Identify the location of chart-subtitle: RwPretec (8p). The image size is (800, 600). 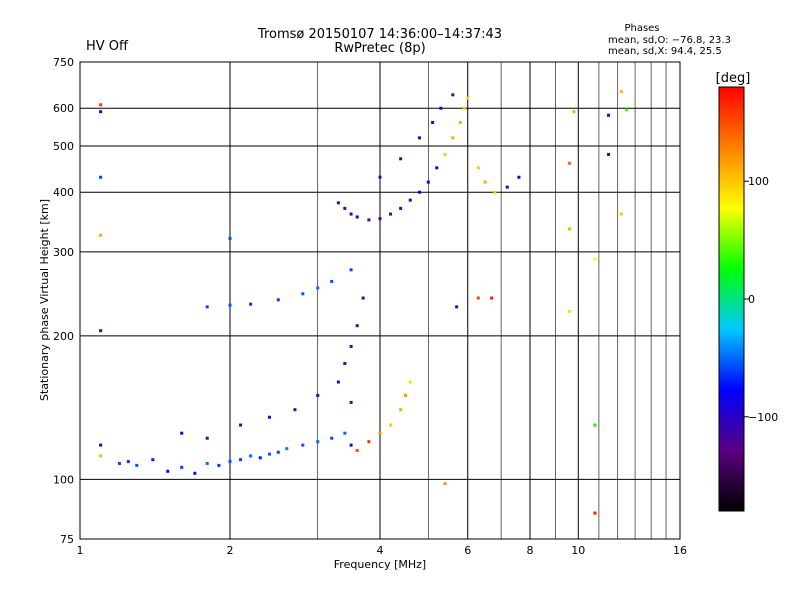
(379, 48).